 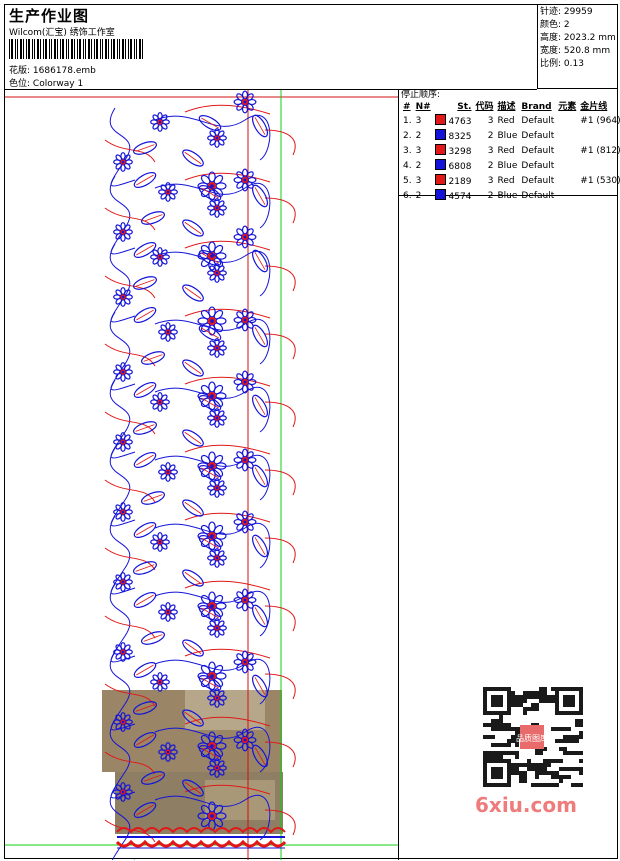 I want to click on stat-height: 高度: 2023.2 mm, so click(x=578, y=38).